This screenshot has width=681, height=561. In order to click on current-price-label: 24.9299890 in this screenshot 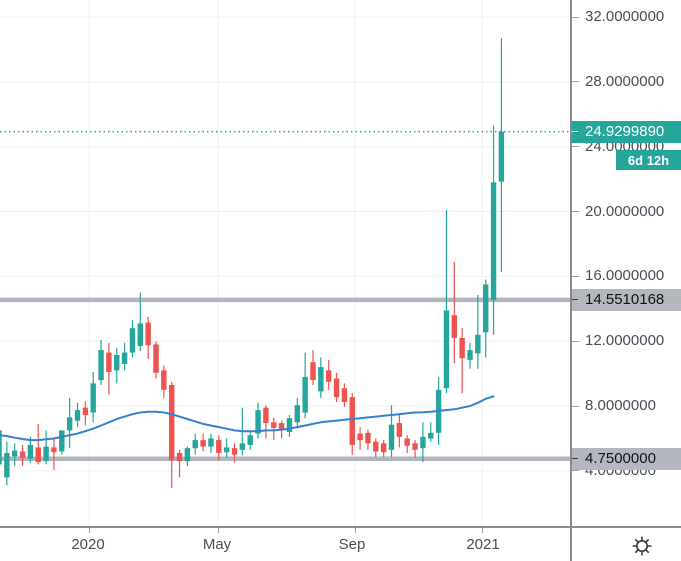, I will do `click(626, 131)`.